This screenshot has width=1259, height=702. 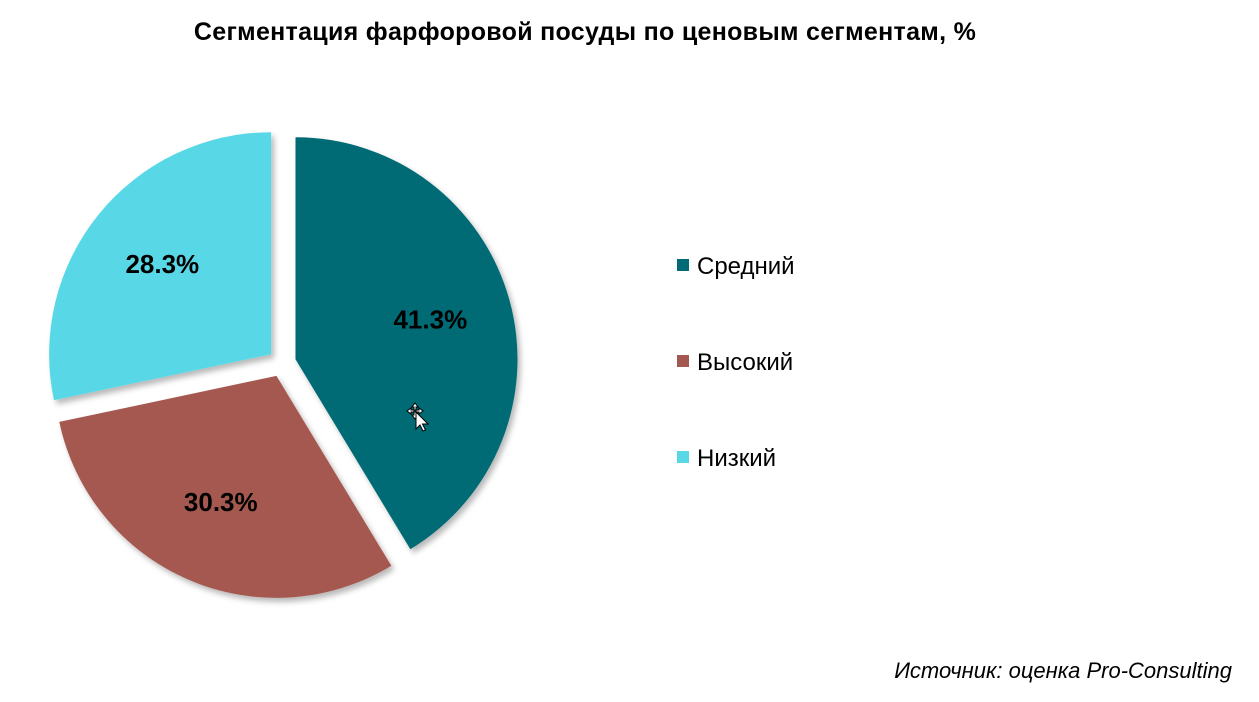 What do you see at coordinates (683, 265) in the screenshot?
I see `legend-swatch-sredniy` at bounding box center [683, 265].